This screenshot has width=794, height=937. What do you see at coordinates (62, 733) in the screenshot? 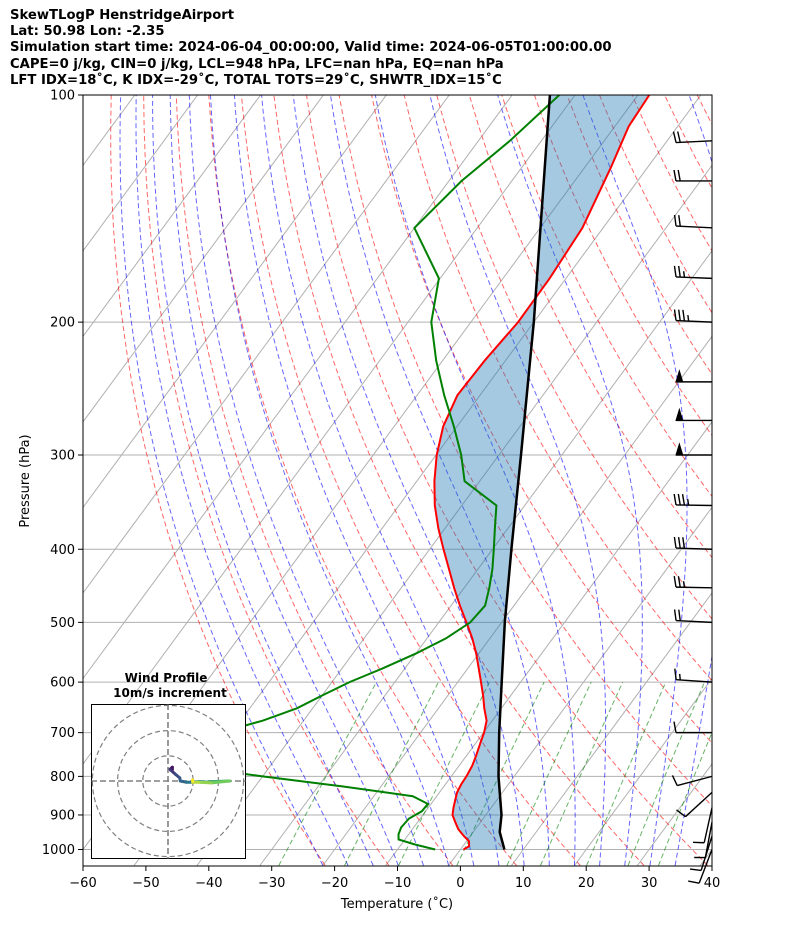
I see `y-tick-label: 700` at bounding box center [62, 733].